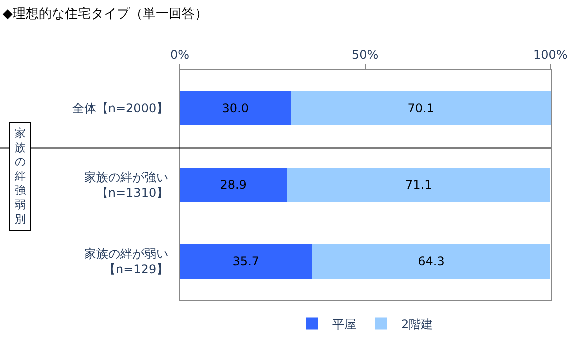  I want to click on x-tick-label: 50%, so click(365, 55).